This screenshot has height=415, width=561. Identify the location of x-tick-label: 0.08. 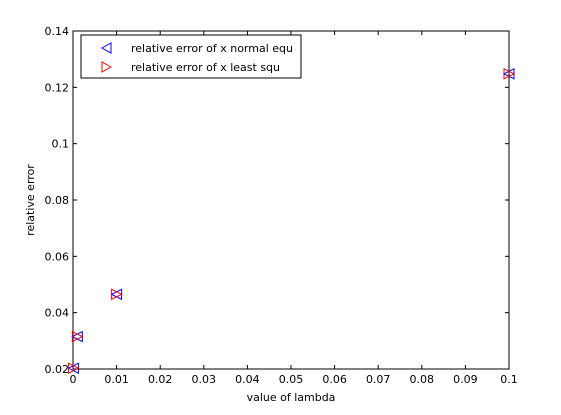
(422, 379).